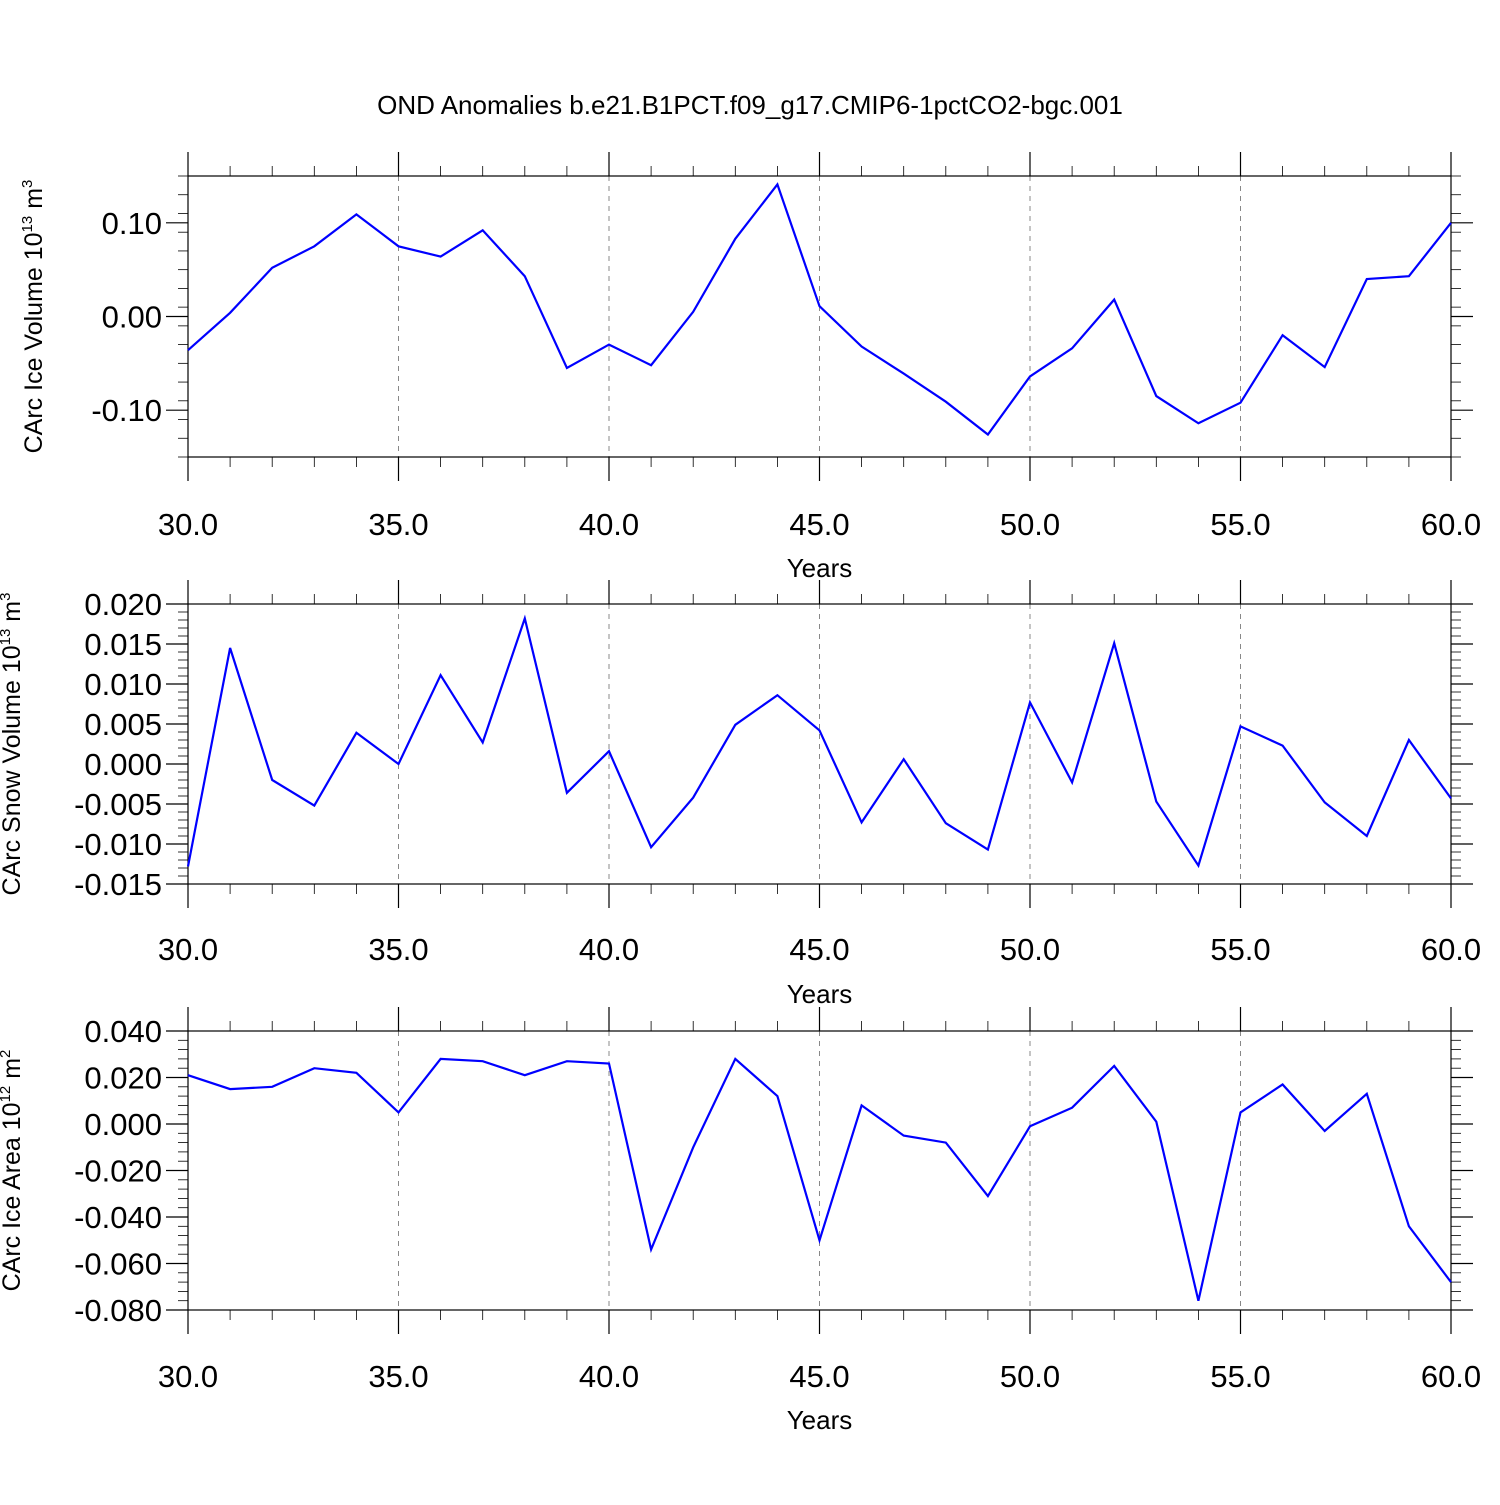 Image resolution: width=1500 pixels, height=1505 pixels. What do you see at coordinates (118, 844) in the screenshot?
I see `y-tick-label: -0.010` at bounding box center [118, 844].